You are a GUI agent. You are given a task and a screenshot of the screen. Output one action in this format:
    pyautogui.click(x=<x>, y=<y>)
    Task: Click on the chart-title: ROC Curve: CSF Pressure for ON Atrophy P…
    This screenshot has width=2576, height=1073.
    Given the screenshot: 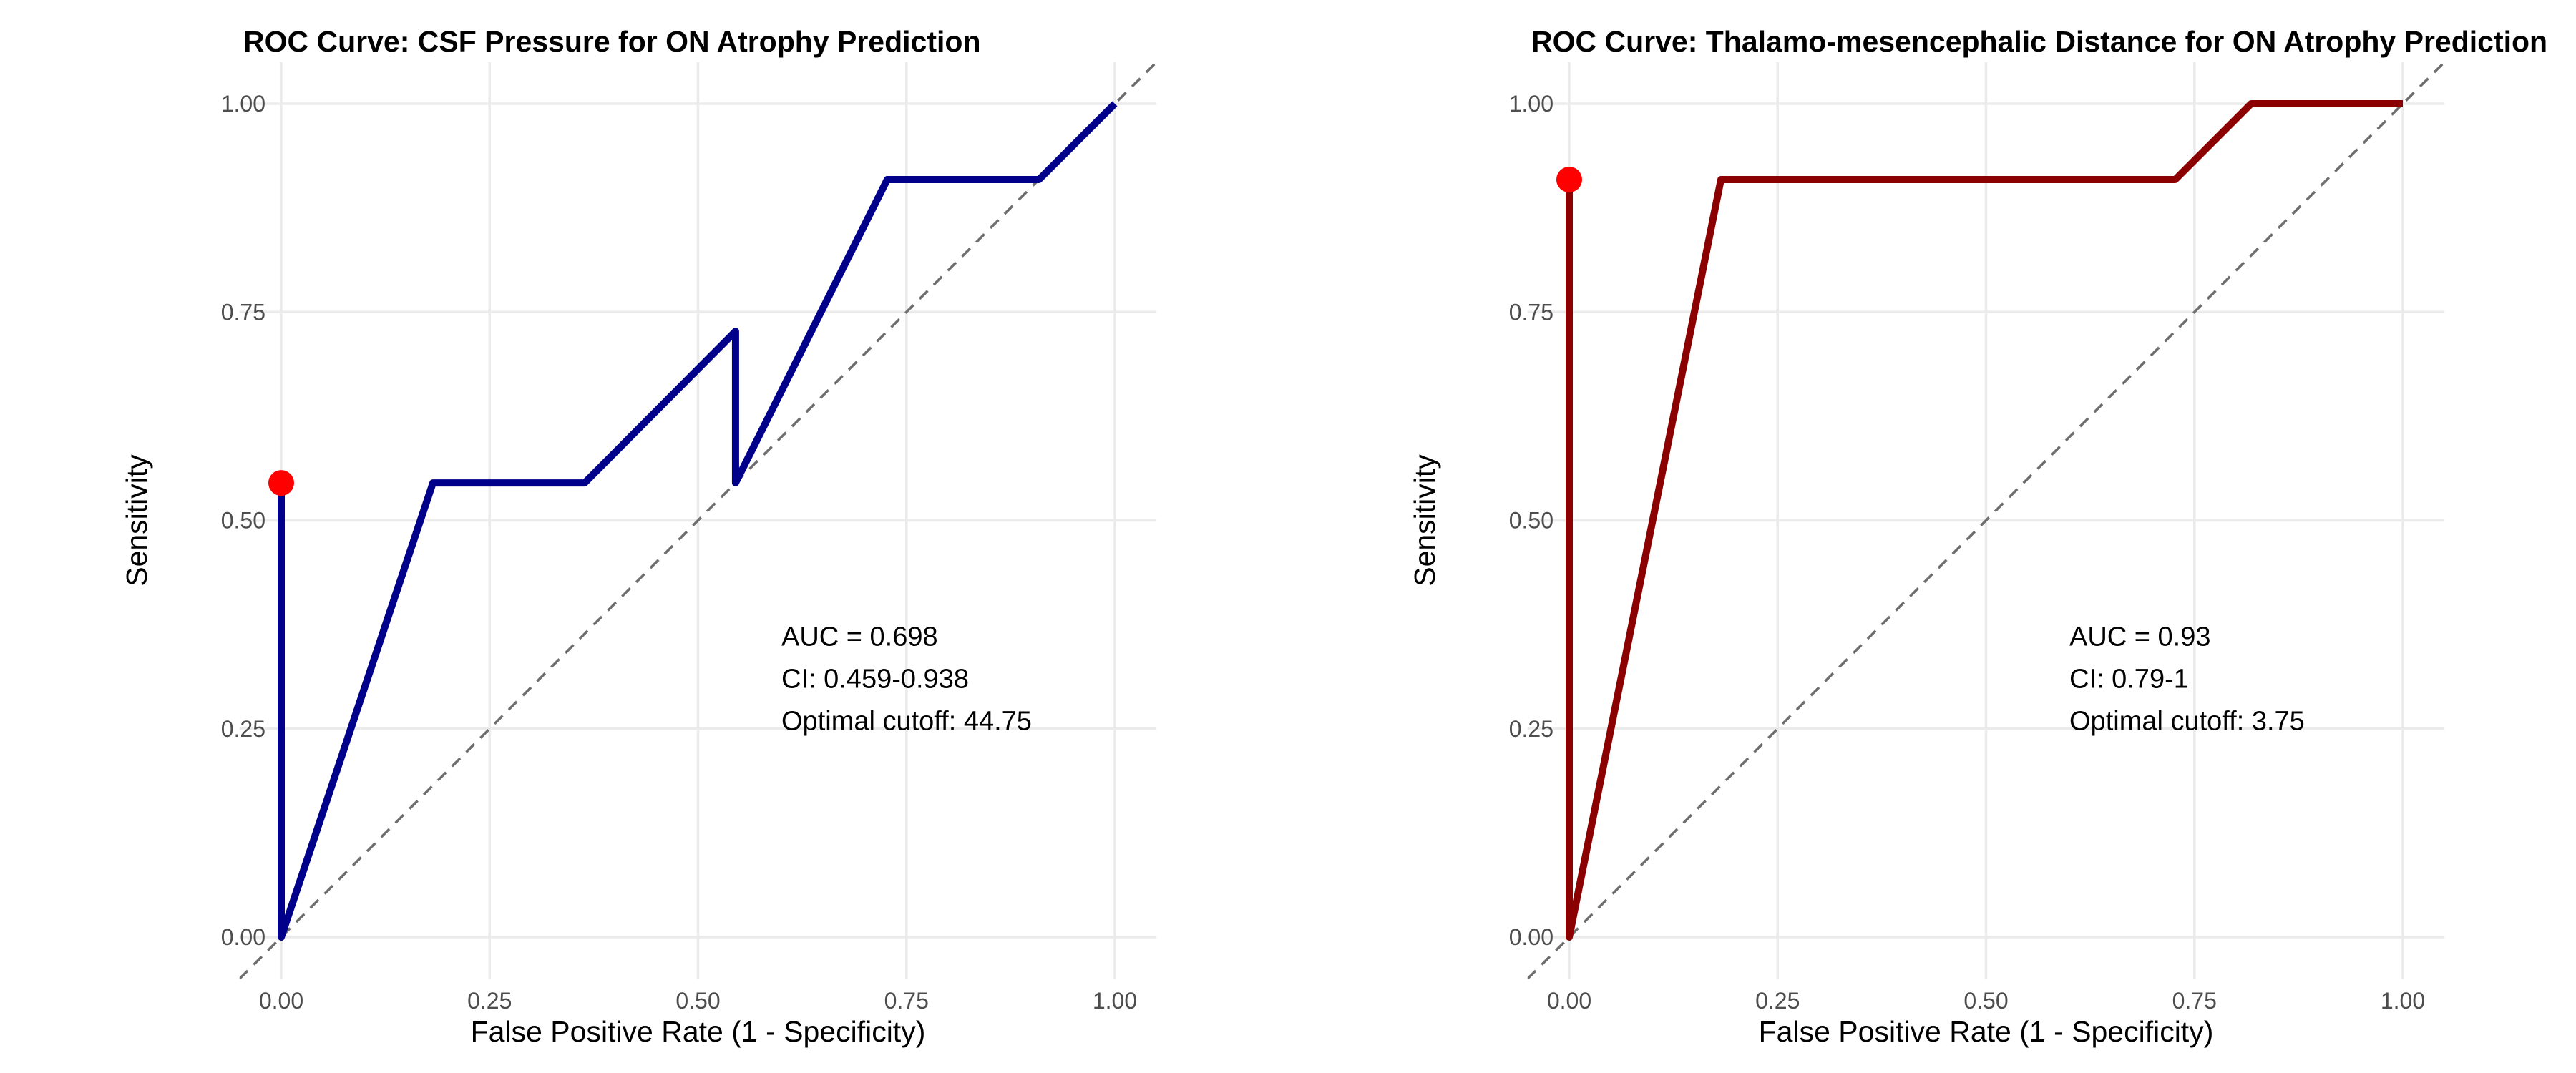 What is the action you would take?
    pyautogui.click(x=612, y=41)
    